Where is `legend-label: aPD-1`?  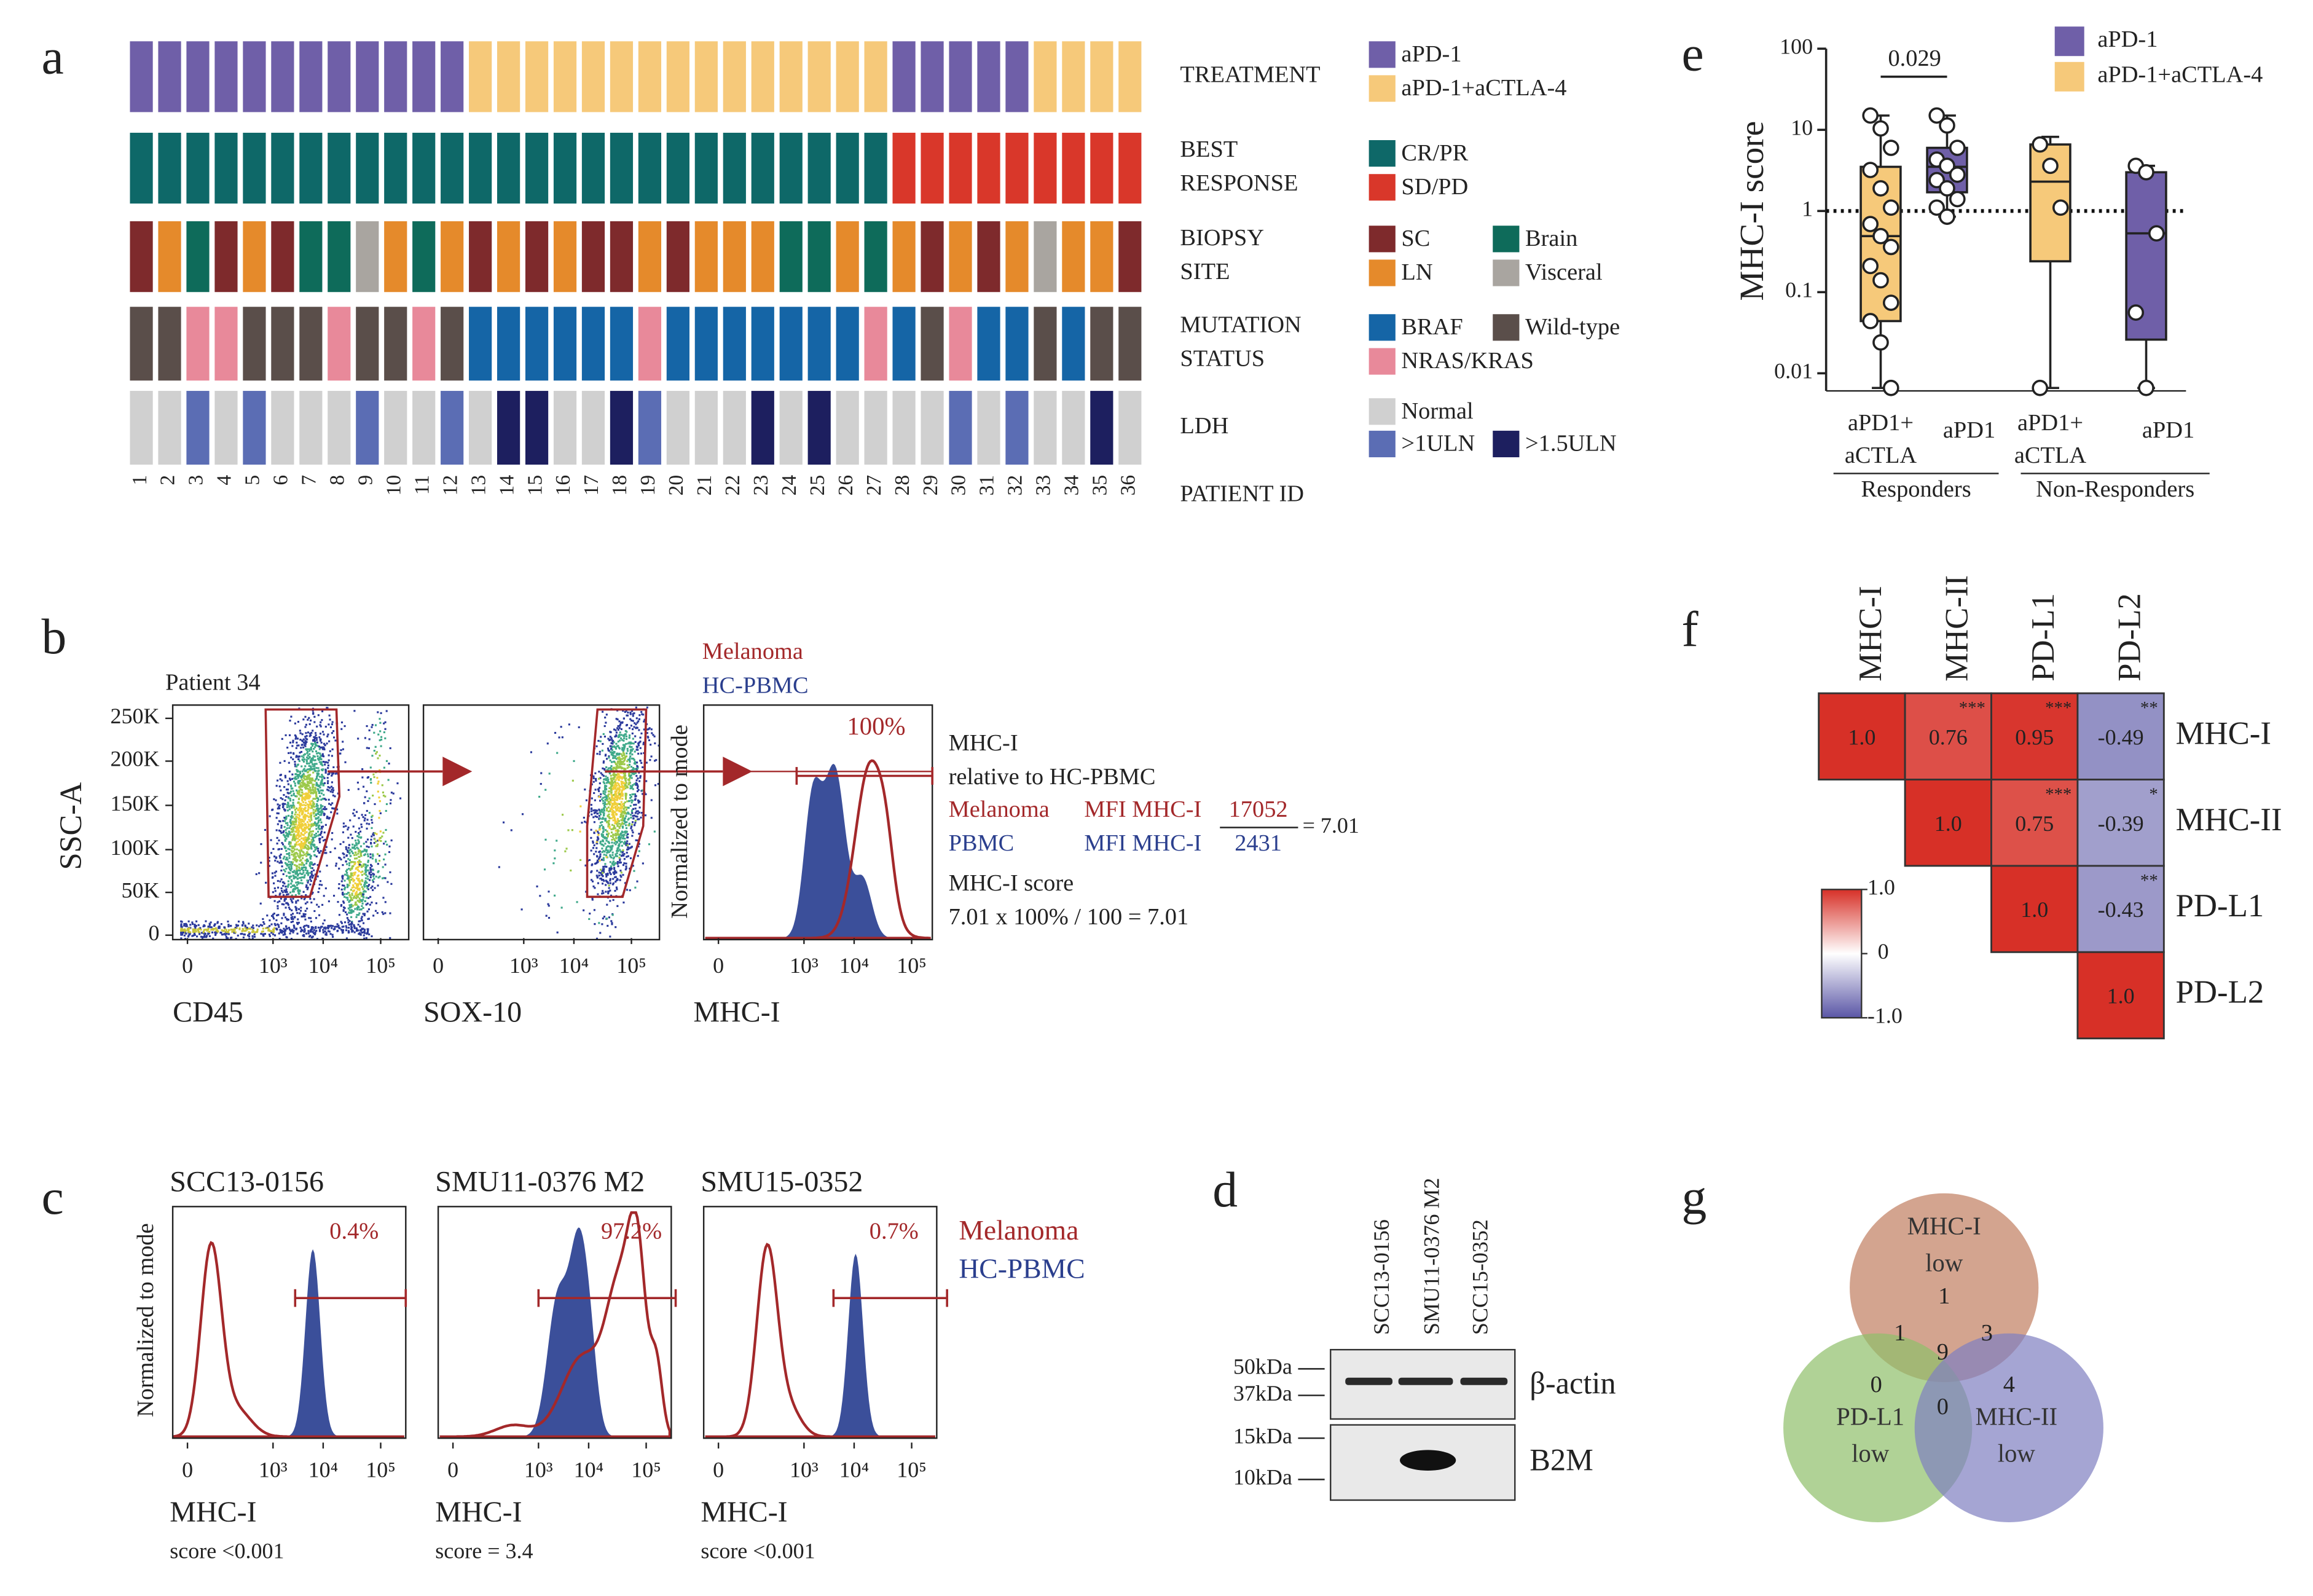 legend-label: aPD-1 is located at coordinates (2128, 39).